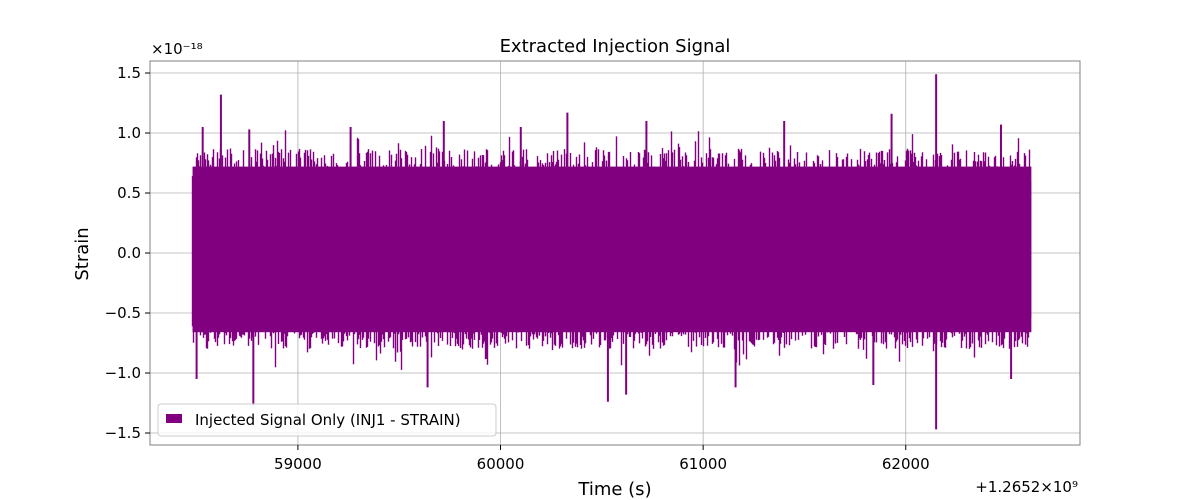  What do you see at coordinates (501, 464) in the screenshot?
I see `x-tick-label: 60000` at bounding box center [501, 464].